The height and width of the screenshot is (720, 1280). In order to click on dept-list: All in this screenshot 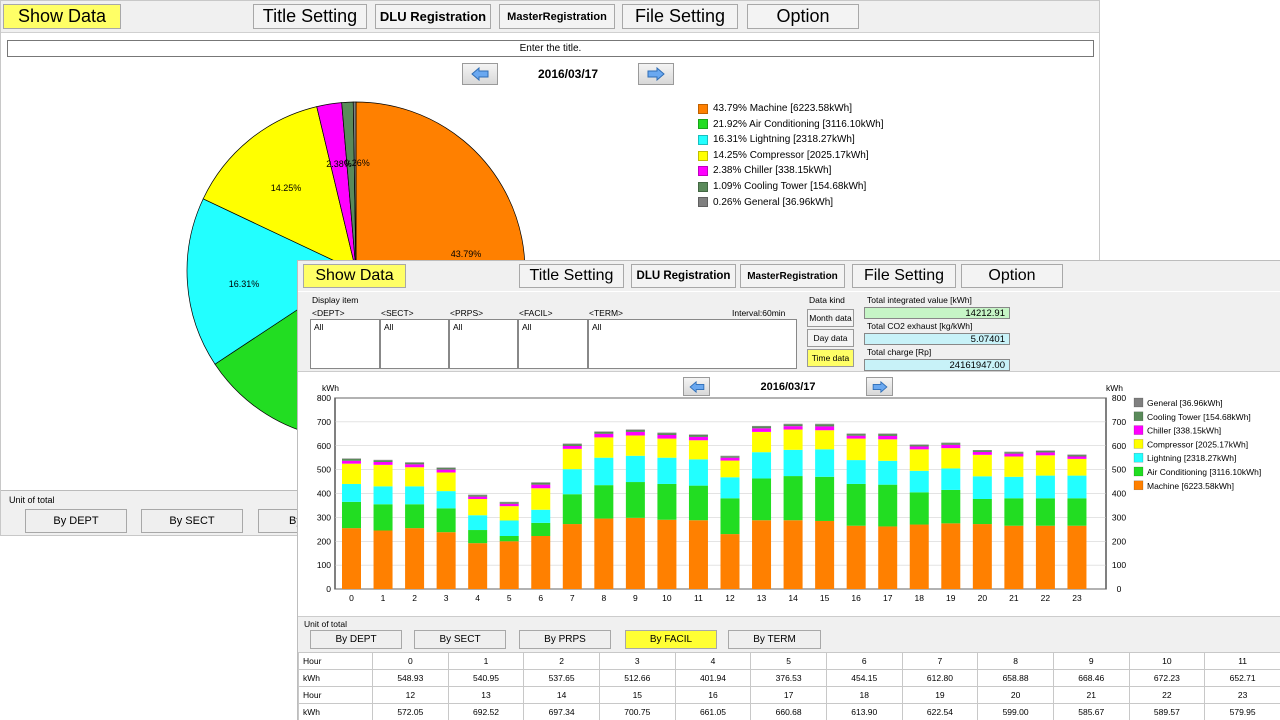, I will do `click(345, 344)`.